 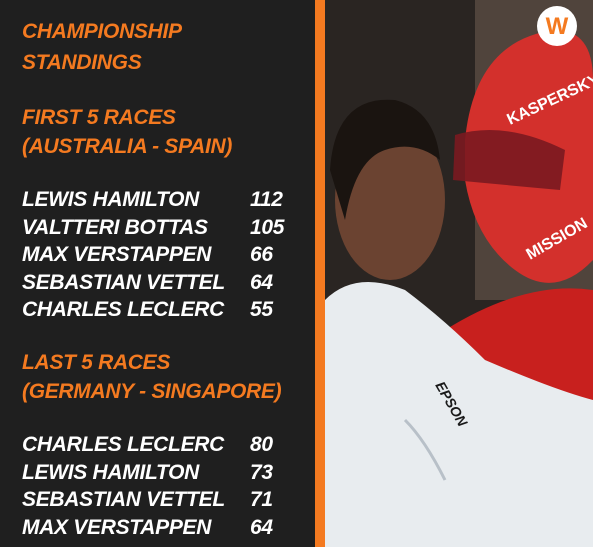 I want to click on driver-points: 80, so click(x=261, y=444).